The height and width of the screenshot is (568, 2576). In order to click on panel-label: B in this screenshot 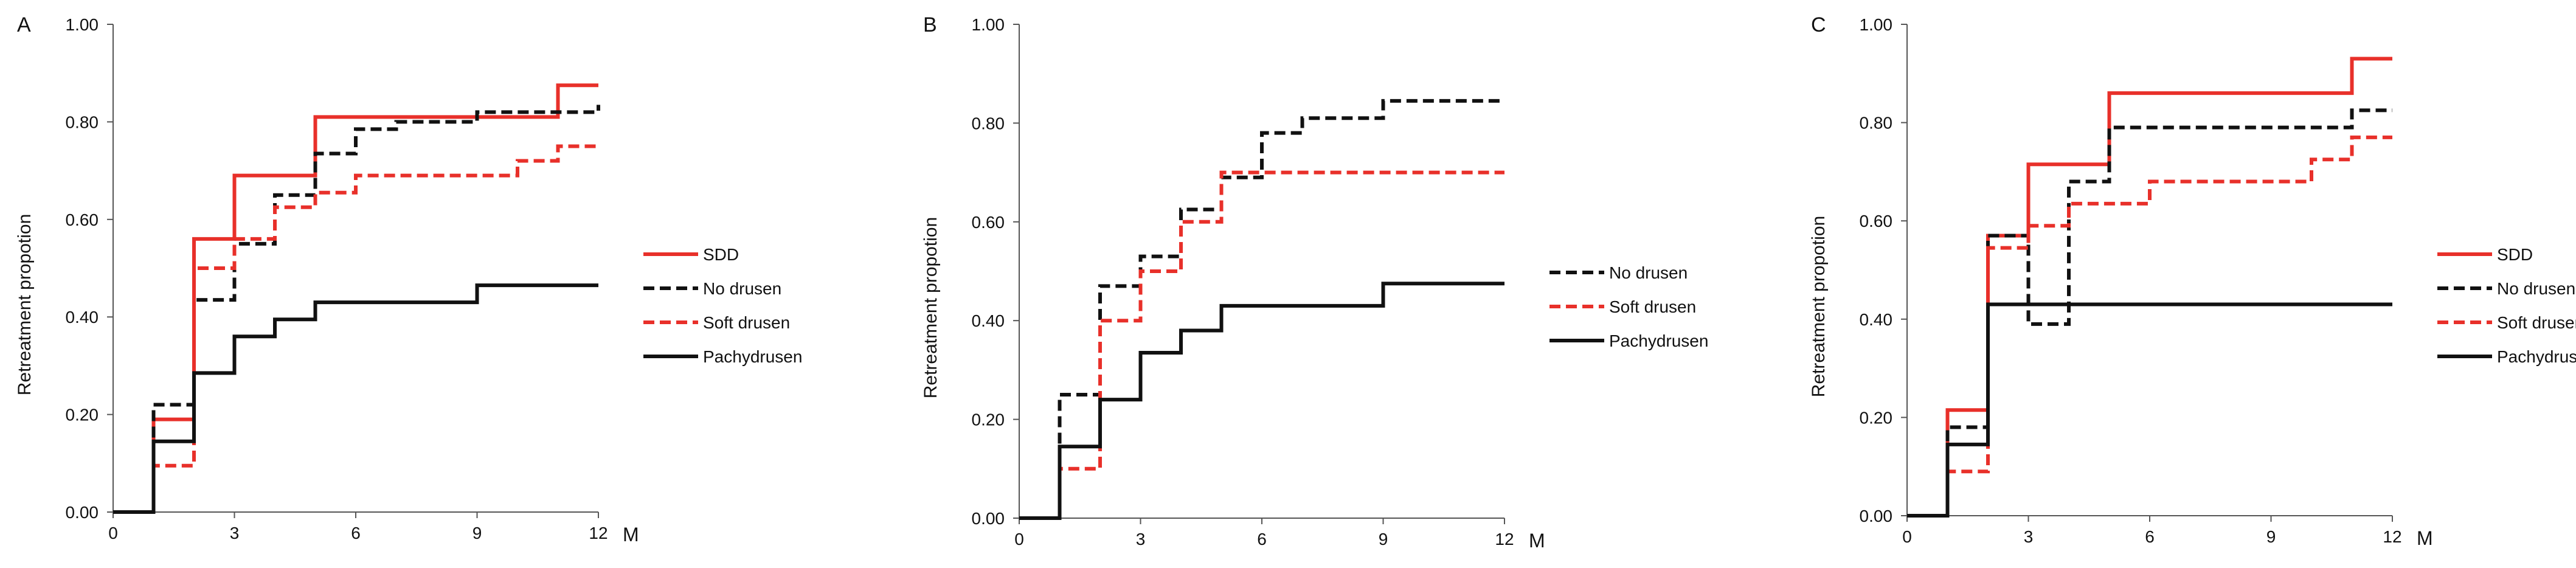, I will do `click(930, 24)`.